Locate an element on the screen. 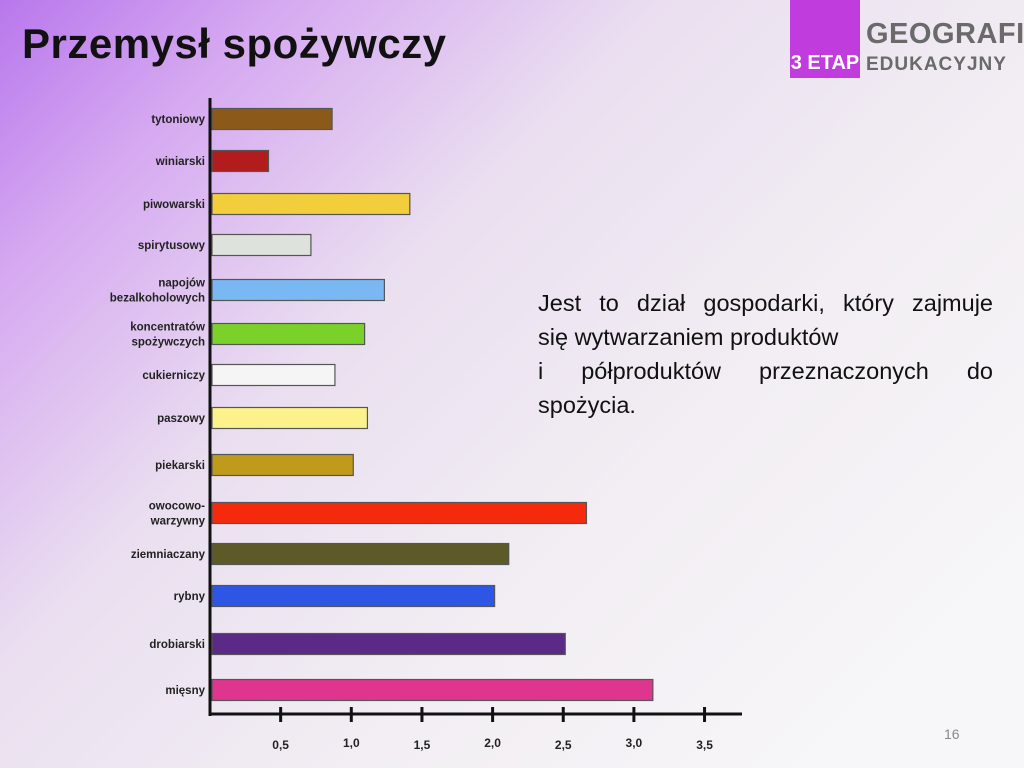 This screenshot has width=1024, height=768. x-tick-label: 3,5 is located at coordinates (704, 745).